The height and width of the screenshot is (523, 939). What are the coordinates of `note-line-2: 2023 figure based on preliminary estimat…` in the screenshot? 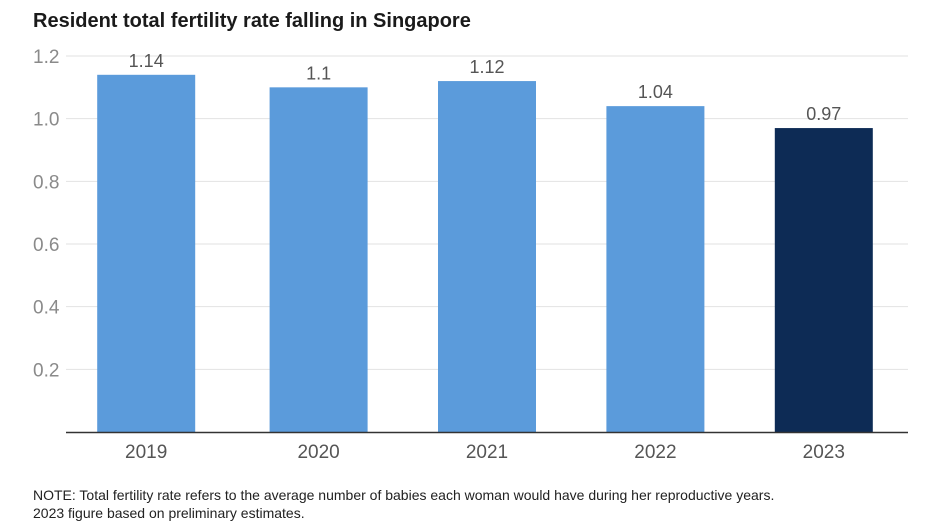 It's located at (169, 513).